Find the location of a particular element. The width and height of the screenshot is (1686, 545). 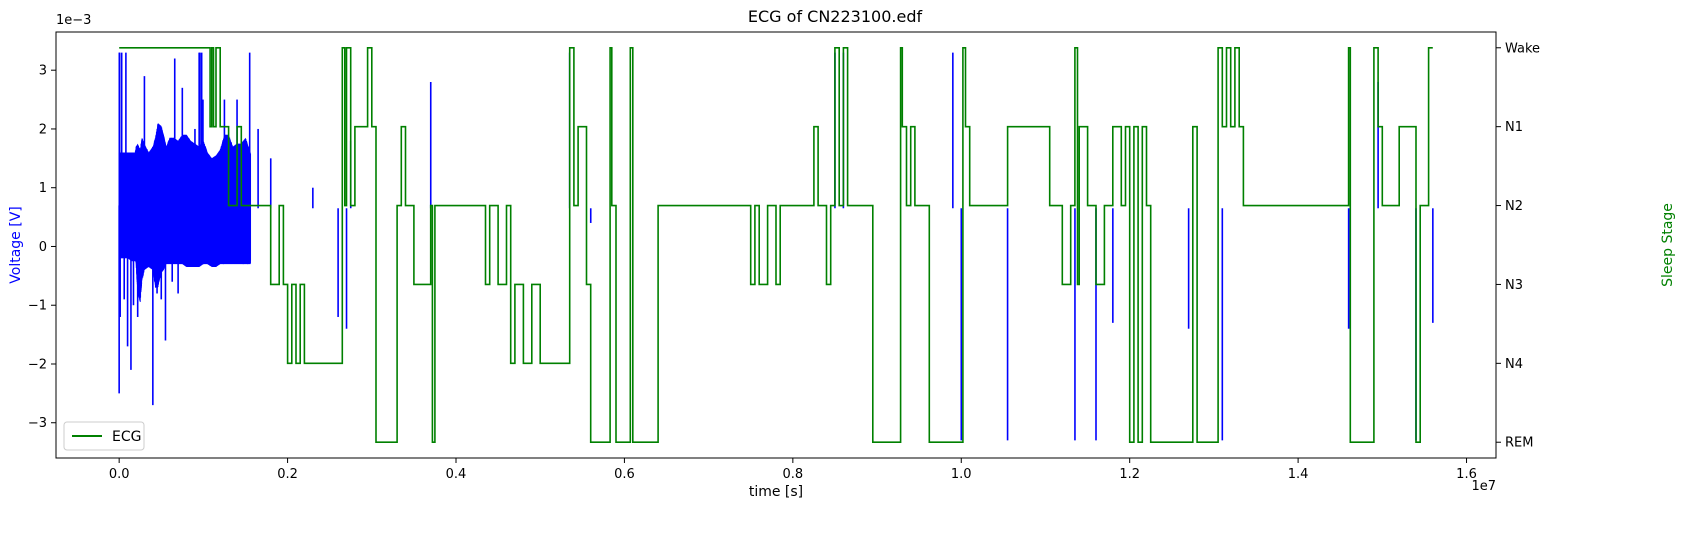

y-axis-label-right: Sleep Stage is located at coordinates (1668, 245).